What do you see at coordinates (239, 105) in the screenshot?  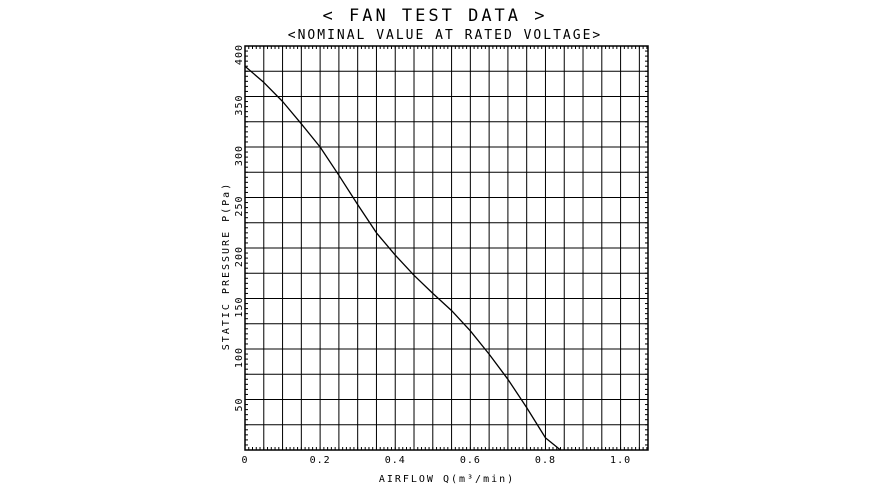 I see `y-tick-label: 350` at bounding box center [239, 105].